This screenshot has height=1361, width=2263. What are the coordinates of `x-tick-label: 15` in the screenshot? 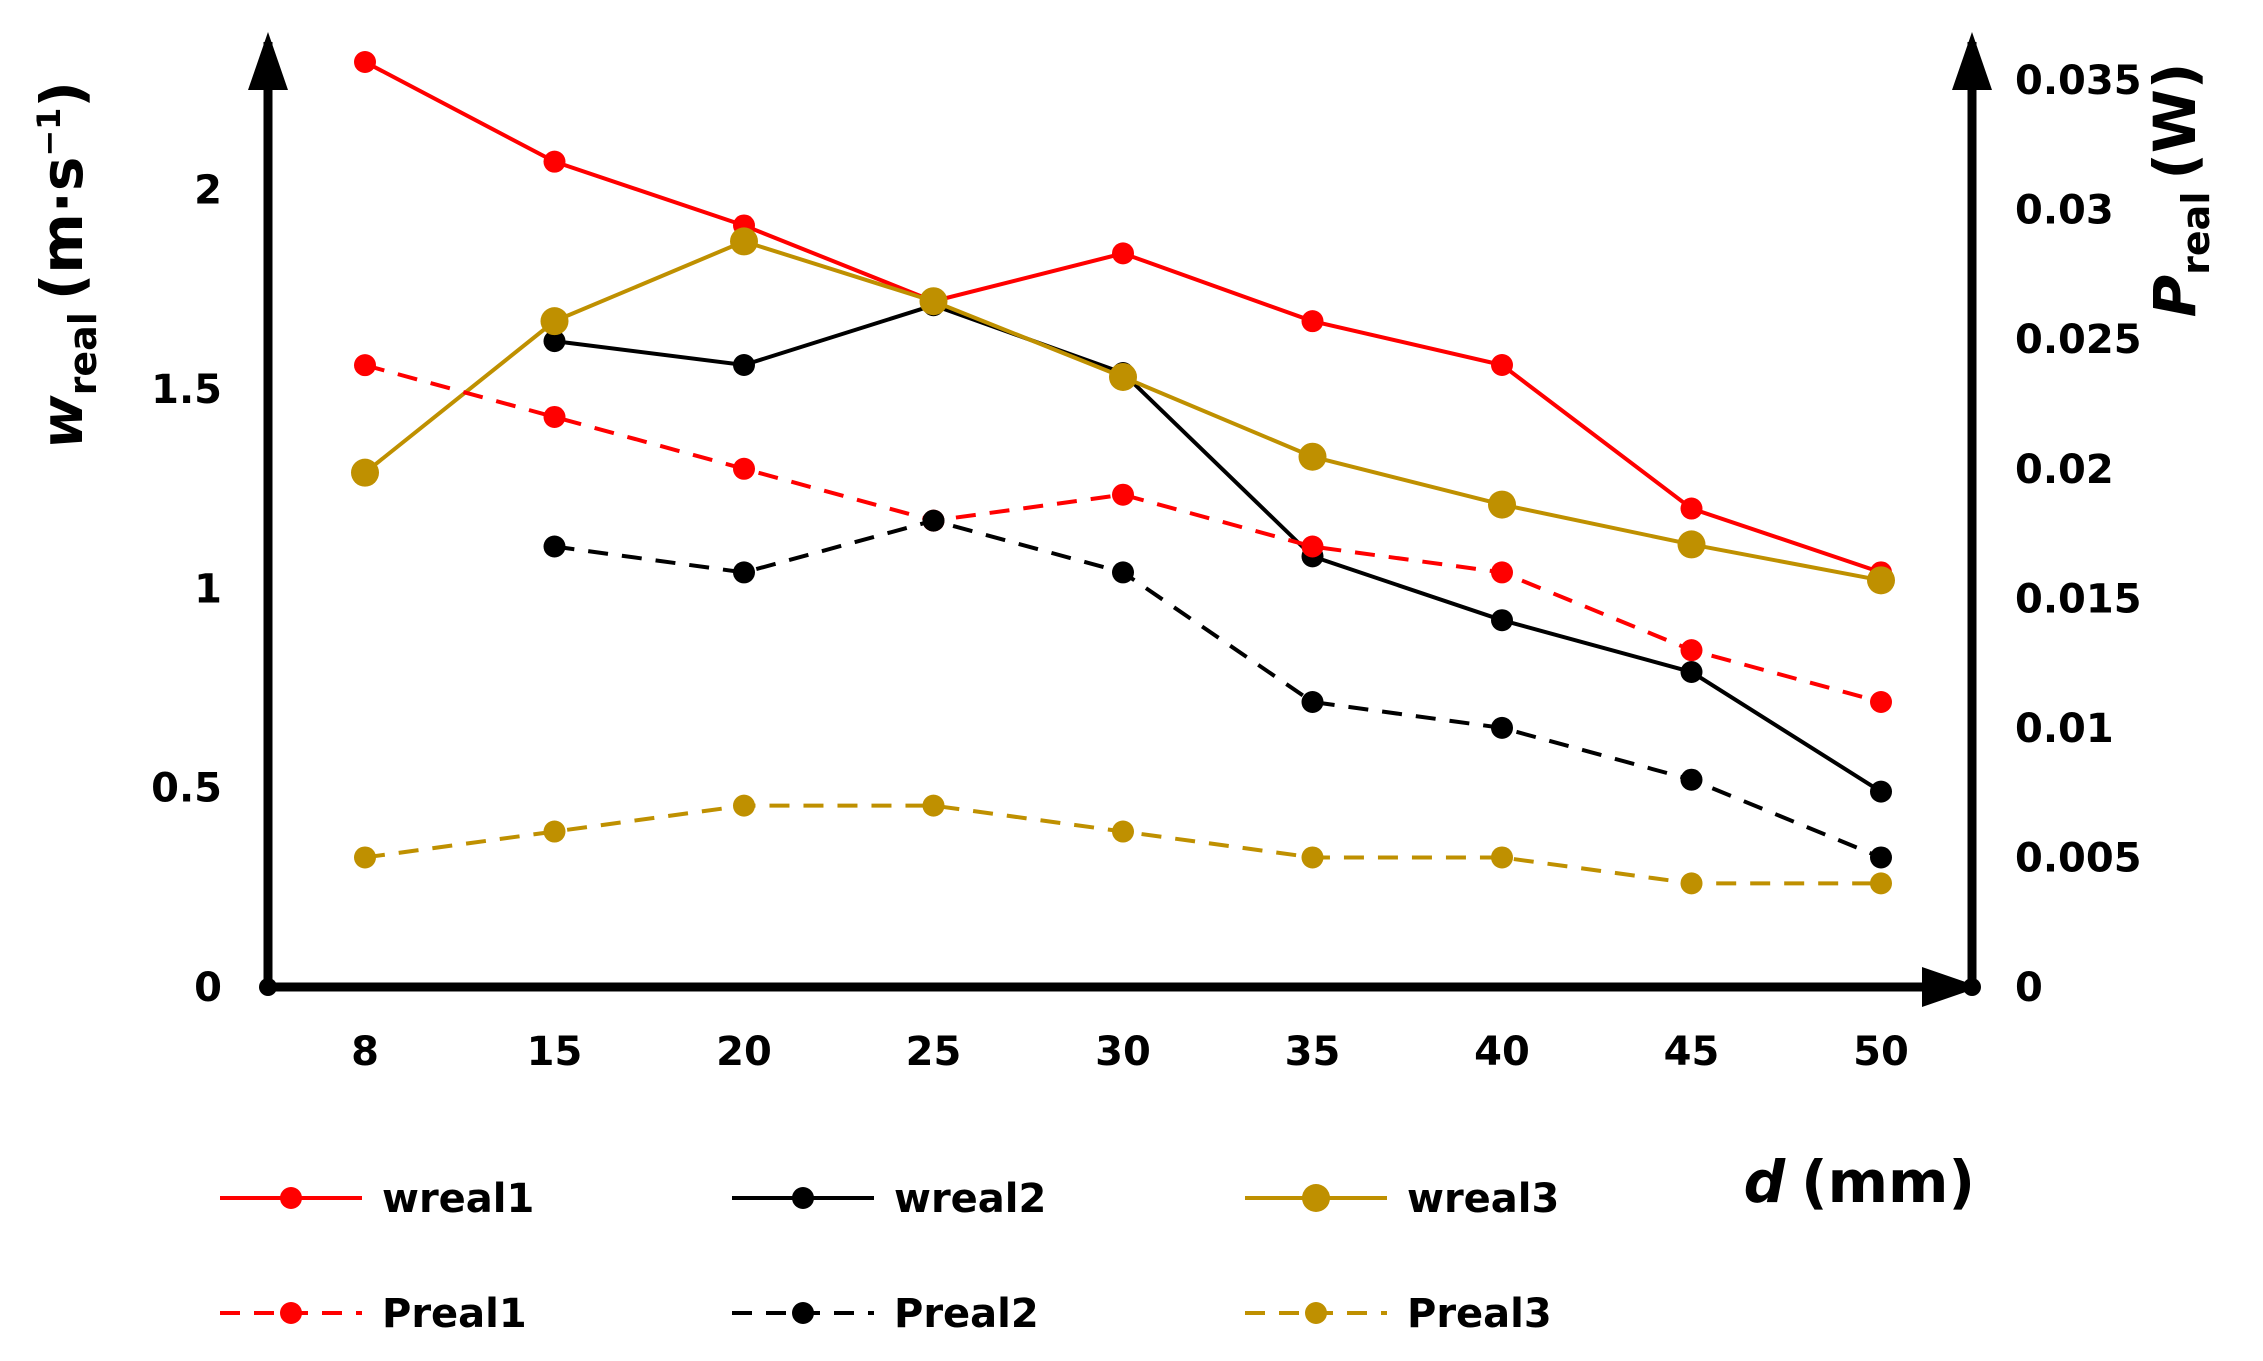 It's located at (555, 1052).